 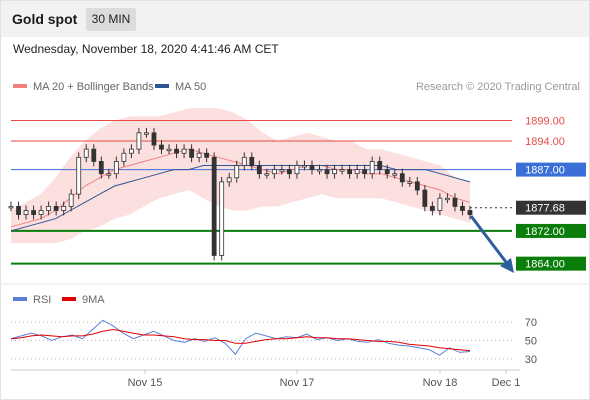 What do you see at coordinates (297, 383) in the screenshot?
I see `x-tick-label: Nov 17` at bounding box center [297, 383].